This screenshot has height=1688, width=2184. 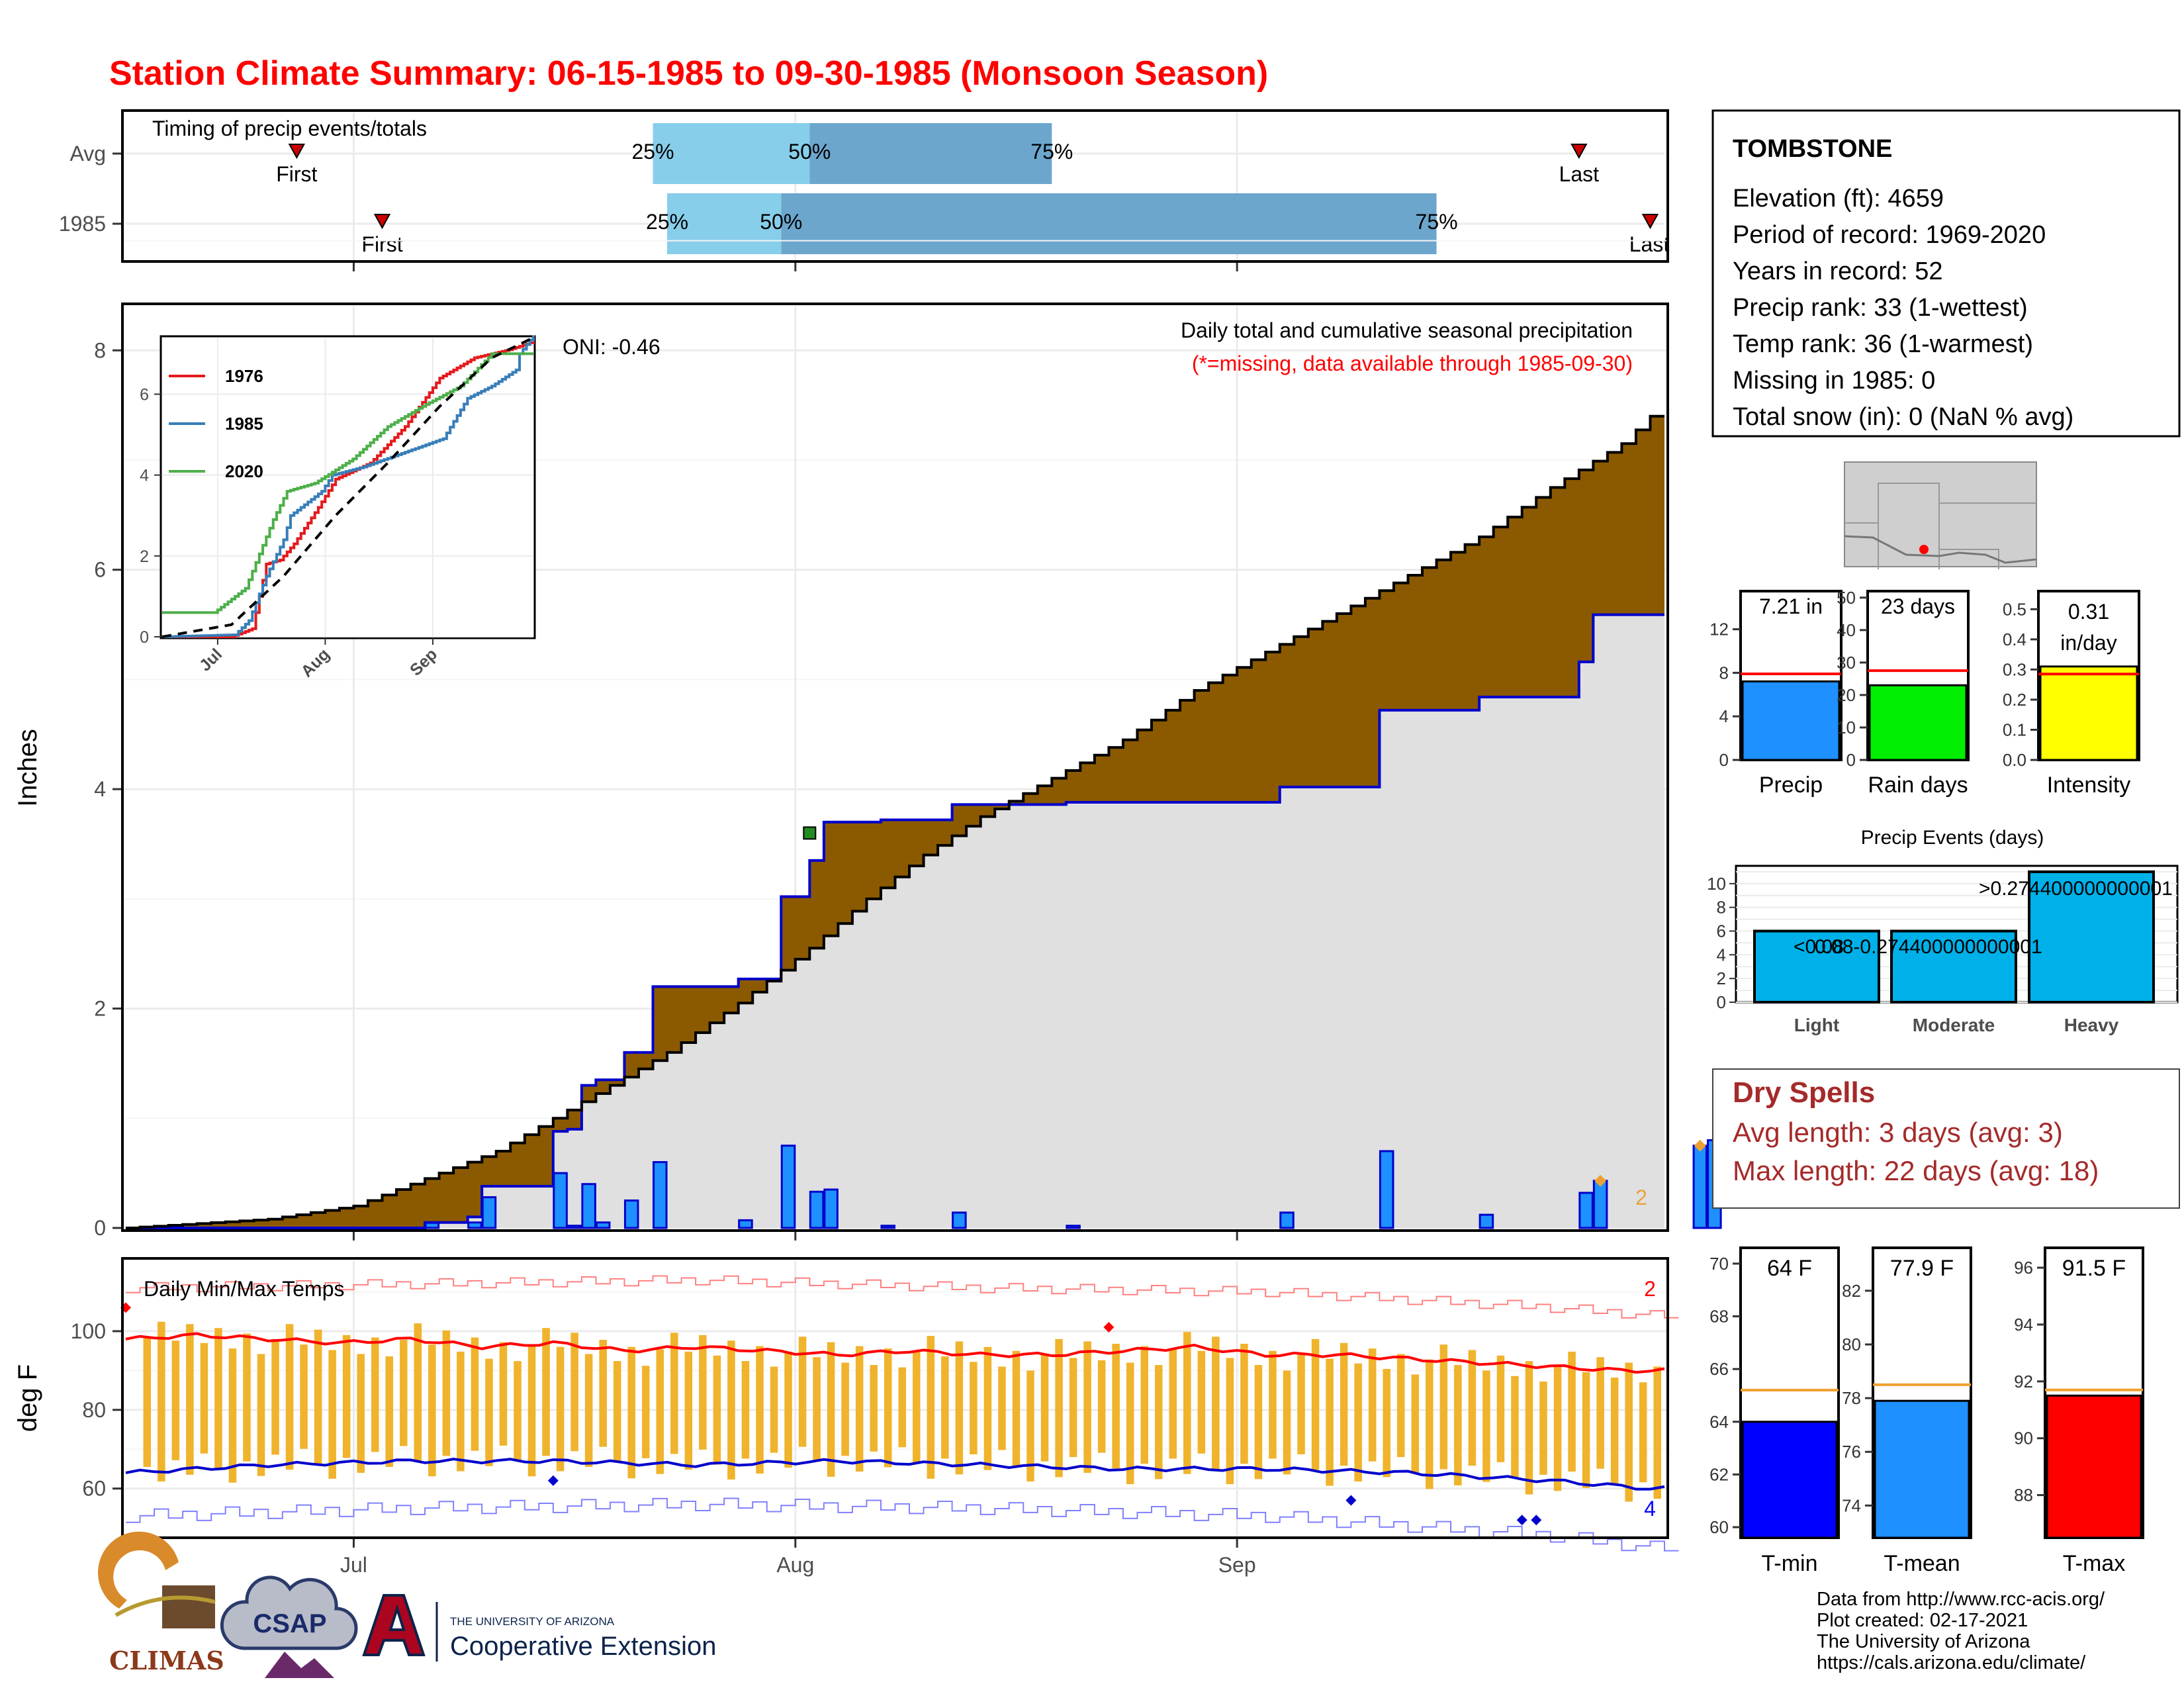 I want to click on temp-panel-title: Daily Min/Max Temps, so click(x=244, y=1289).